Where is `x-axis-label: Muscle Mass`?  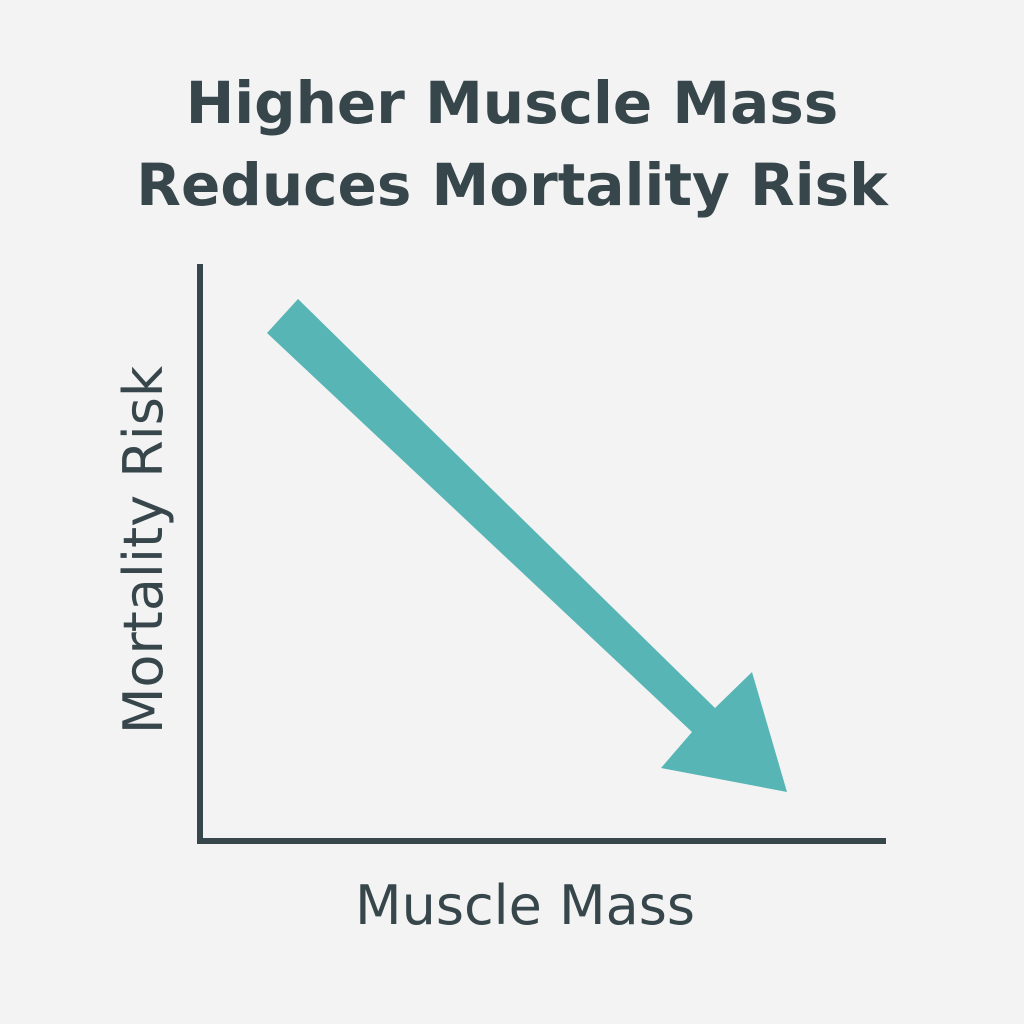
x-axis-label: Muscle Mass is located at coordinates (525, 905).